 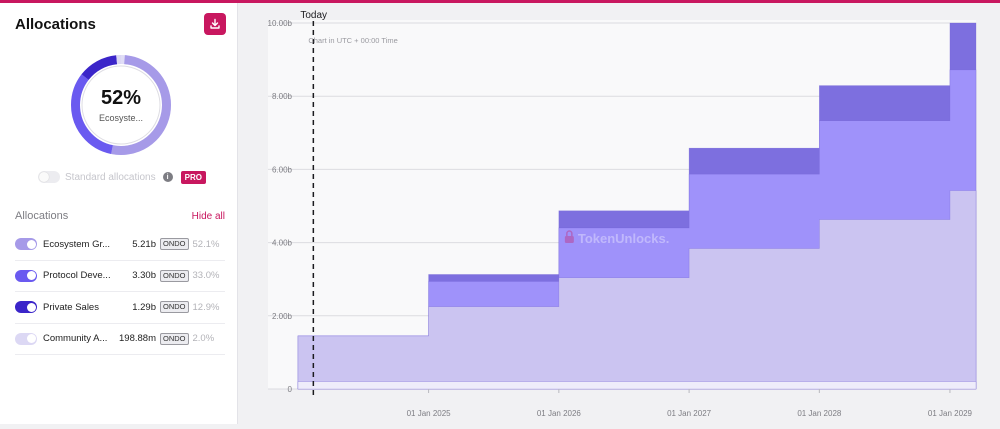 What do you see at coordinates (144, 276) in the screenshot?
I see `allocation-amount: 3.30b` at bounding box center [144, 276].